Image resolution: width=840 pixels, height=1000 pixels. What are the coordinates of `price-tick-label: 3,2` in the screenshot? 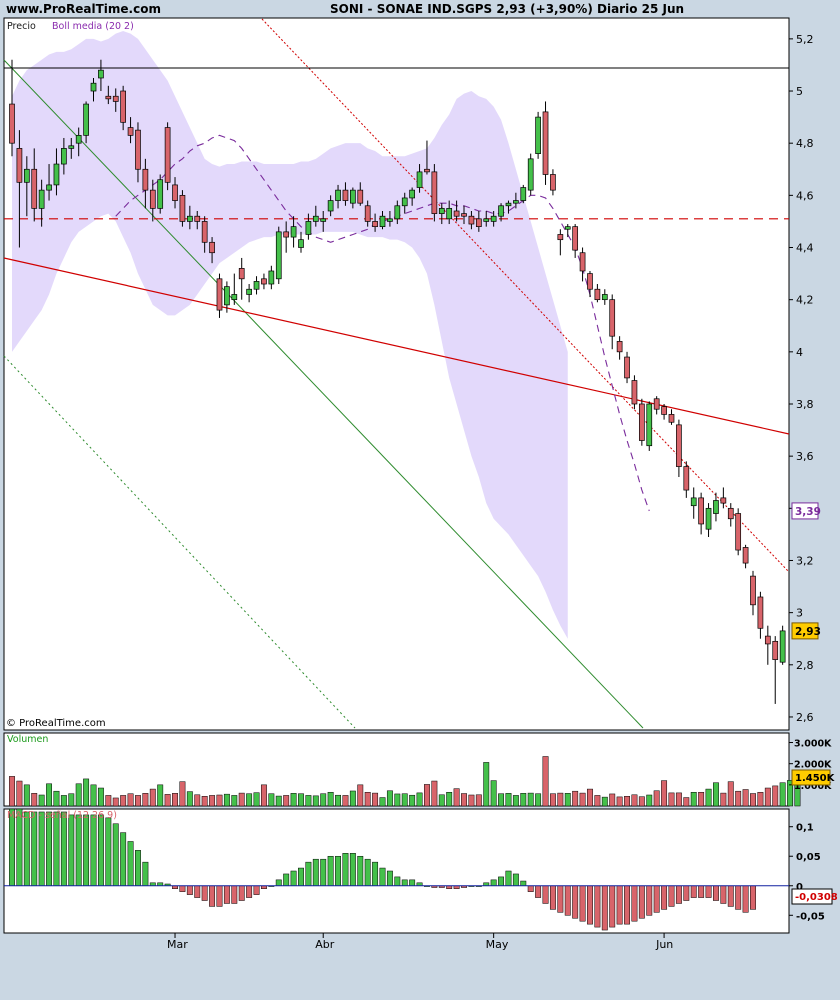 It's located at (805, 560).